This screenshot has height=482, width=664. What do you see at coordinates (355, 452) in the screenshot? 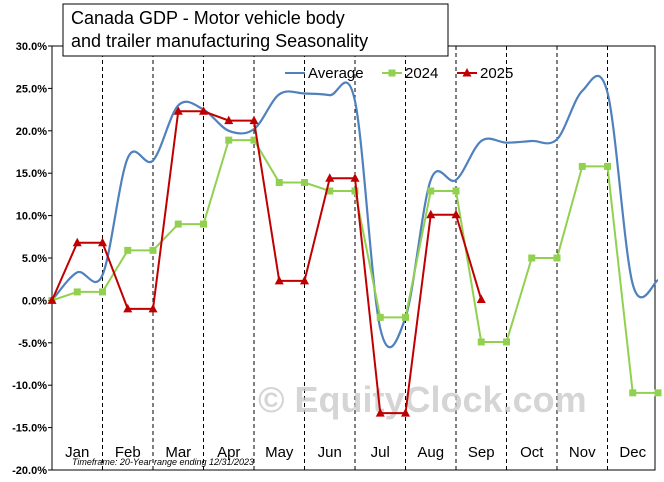
I see `x-axis: Jan Feb Mar Apr May Jun Jul Aug Sep Oct Nov Dec` at bounding box center [355, 452].